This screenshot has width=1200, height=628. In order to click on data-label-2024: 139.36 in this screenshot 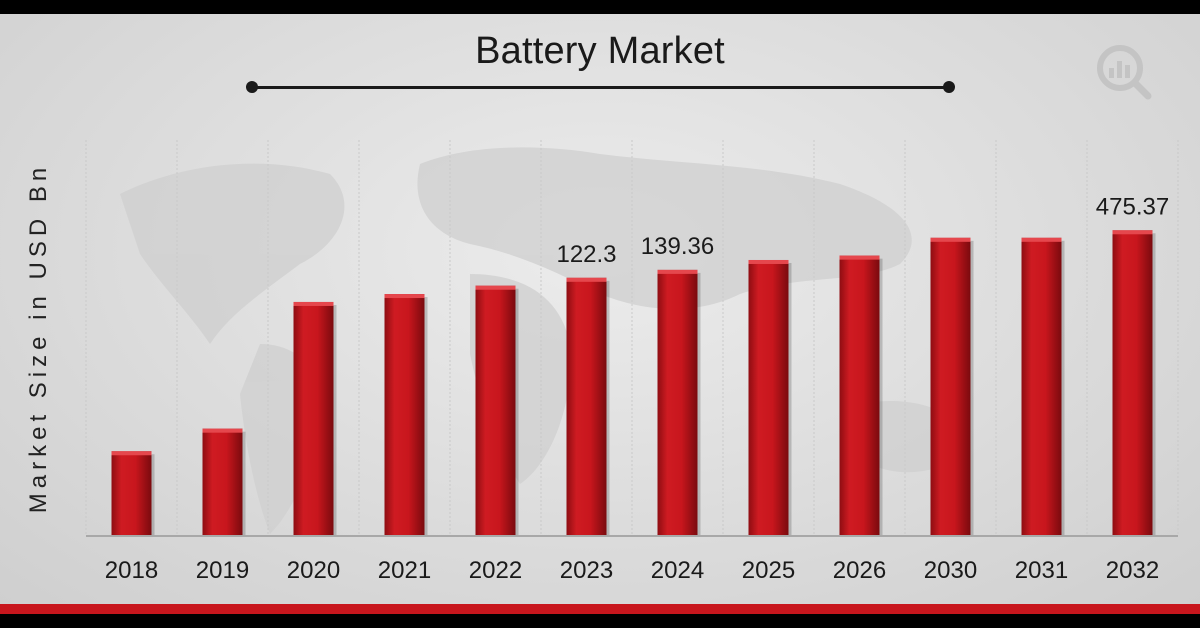, I will do `click(677, 246)`.